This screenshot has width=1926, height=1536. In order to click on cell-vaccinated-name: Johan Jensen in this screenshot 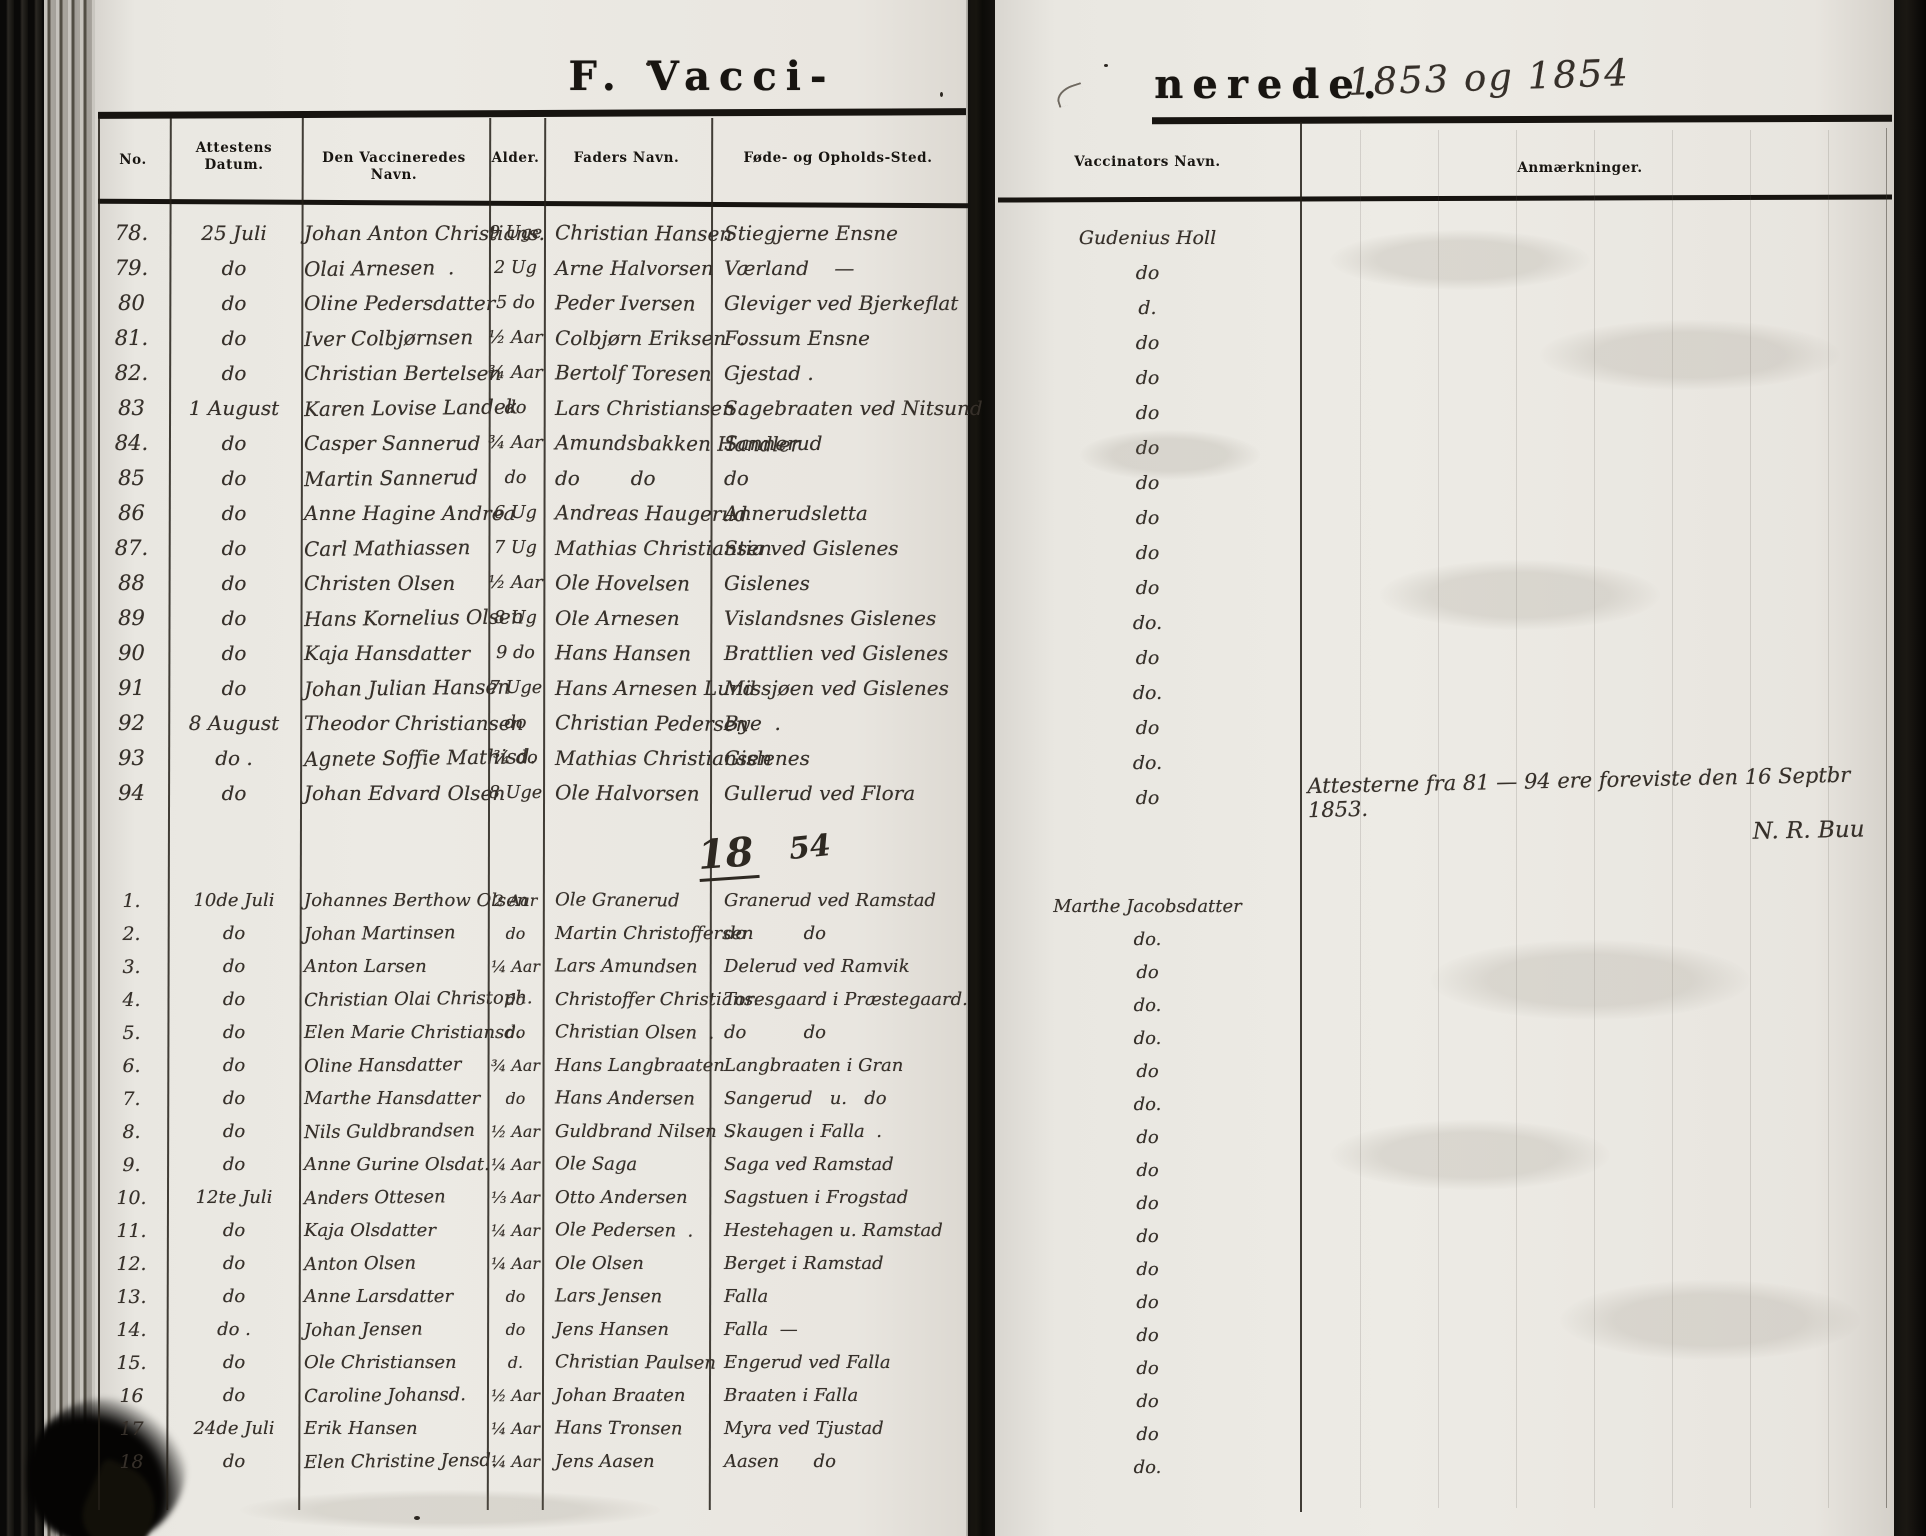, I will do `click(363, 1330)`.